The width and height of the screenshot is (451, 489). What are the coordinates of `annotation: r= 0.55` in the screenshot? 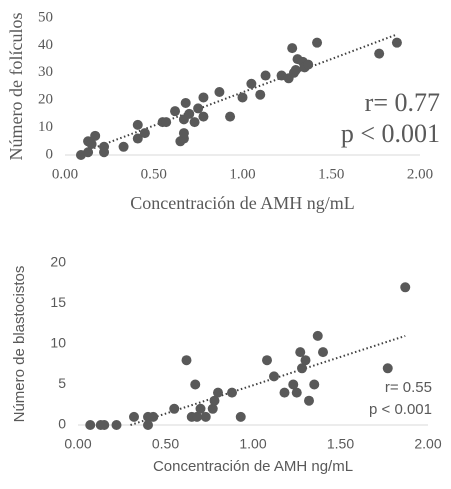 It's located at (408, 387).